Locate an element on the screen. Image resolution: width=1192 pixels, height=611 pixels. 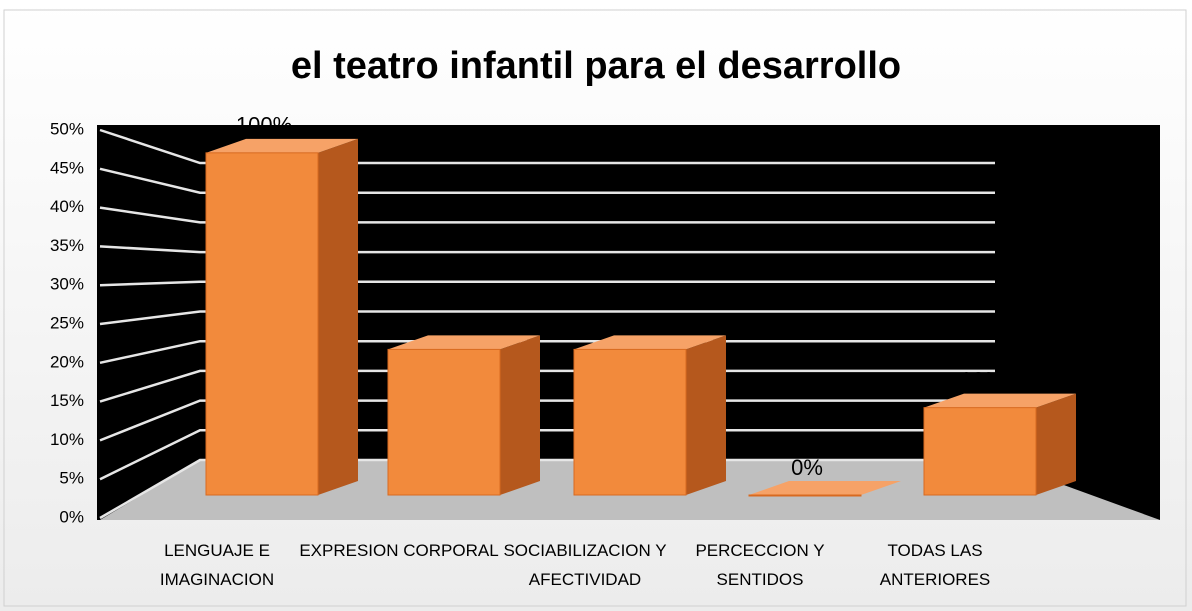
chart-title: el teatro infantil para el desarrollo is located at coordinates (596, 66).